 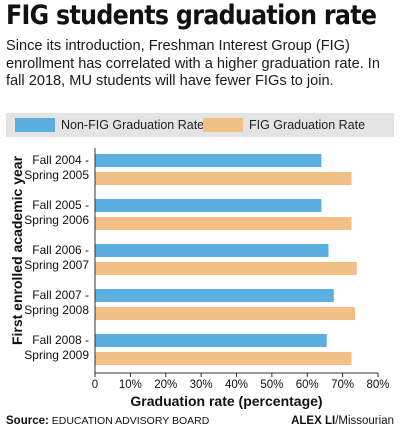 What do you see at coordinates (364, 421) in the screenshot?
I see `credit-outlet: /Missourian` at bounding box center [364, 421].